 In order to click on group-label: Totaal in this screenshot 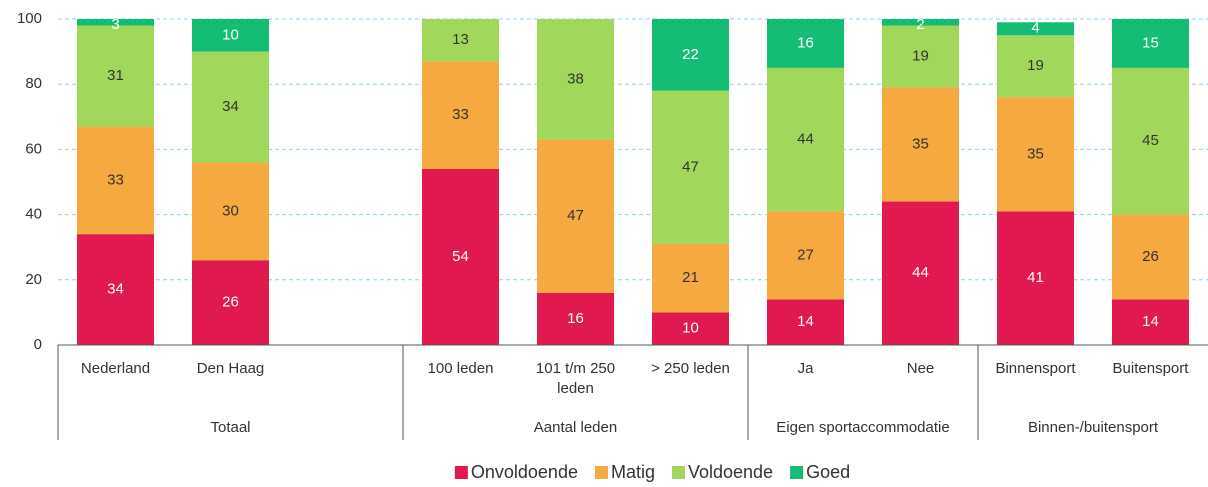, I will do `click(230, 427)`.